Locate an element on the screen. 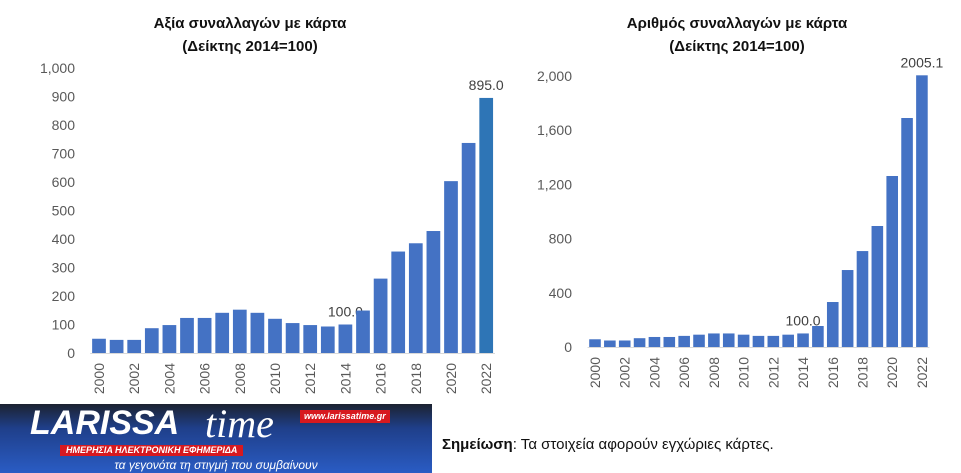 Image resolution: width=961 pixels, height=473 pixels. left-xtick-label: 2002 is located at coordinates (134, 378).